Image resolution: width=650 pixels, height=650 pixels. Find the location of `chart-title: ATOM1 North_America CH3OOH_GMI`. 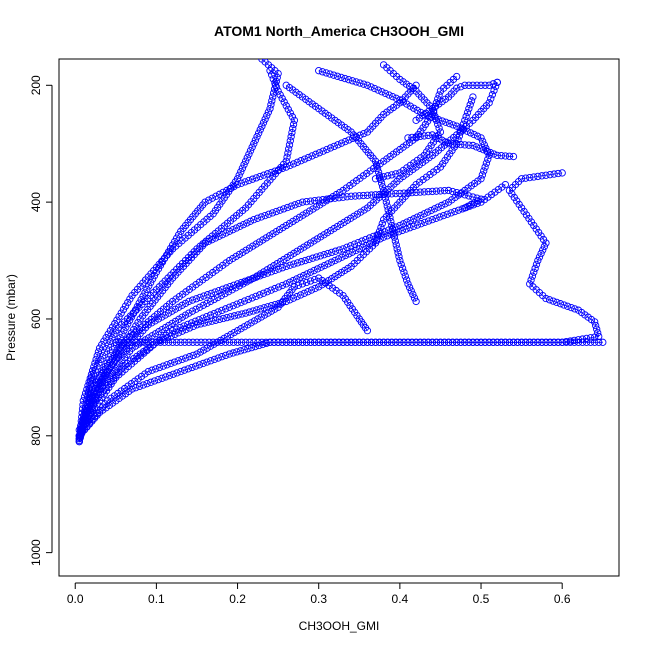

chart-title: ATOM1 North_America CH3OOH_GMI is located at coordinates (339, 31).